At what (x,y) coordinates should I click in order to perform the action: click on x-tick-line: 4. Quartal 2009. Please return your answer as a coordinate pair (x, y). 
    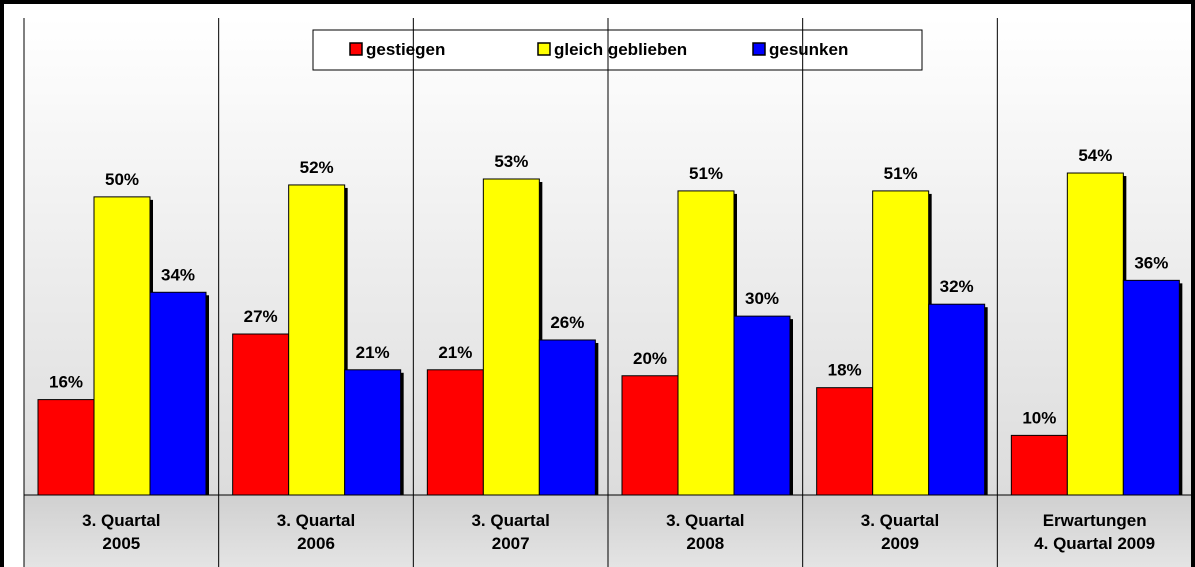
    Looking at the image, I should click on (1094, 543).